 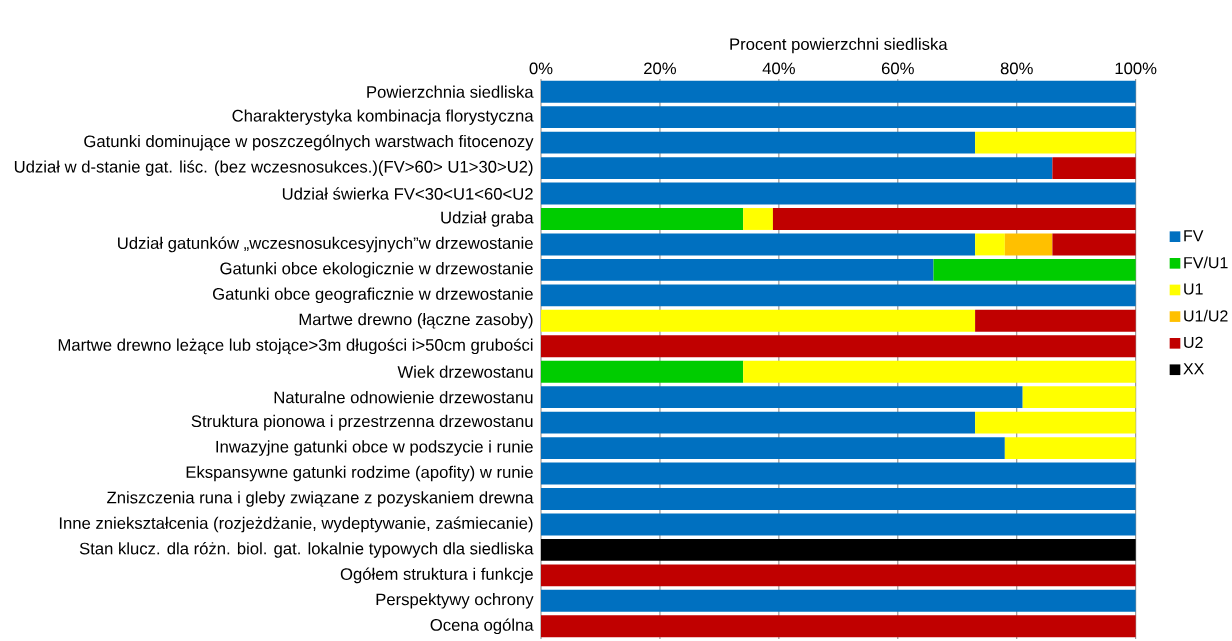 What do you see at coordinates (376, 270) in the screenshot?
I see `y-tick-label: Gatunki obce ekologicznie w drzewostanie` at bounding box center [376, 270].